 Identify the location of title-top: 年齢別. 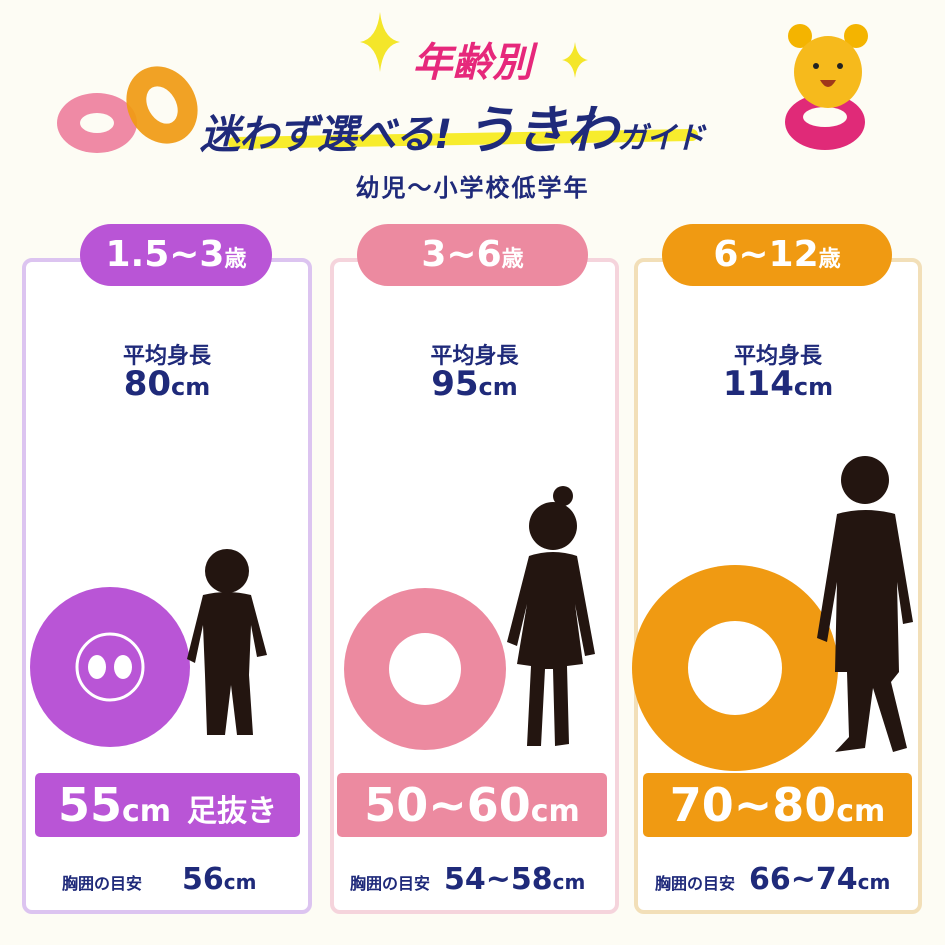
(472, 63).